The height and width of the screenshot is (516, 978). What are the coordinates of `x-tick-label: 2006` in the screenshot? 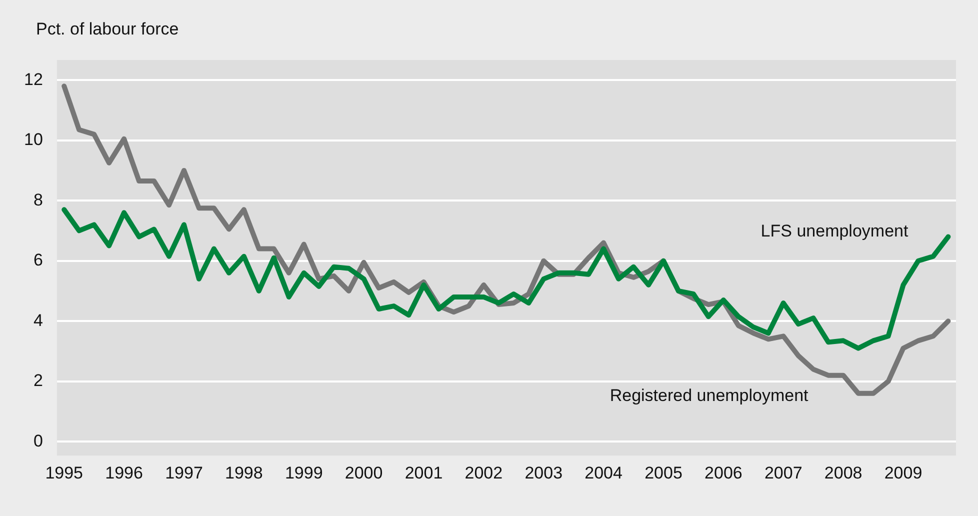 It's located at (723, 472).